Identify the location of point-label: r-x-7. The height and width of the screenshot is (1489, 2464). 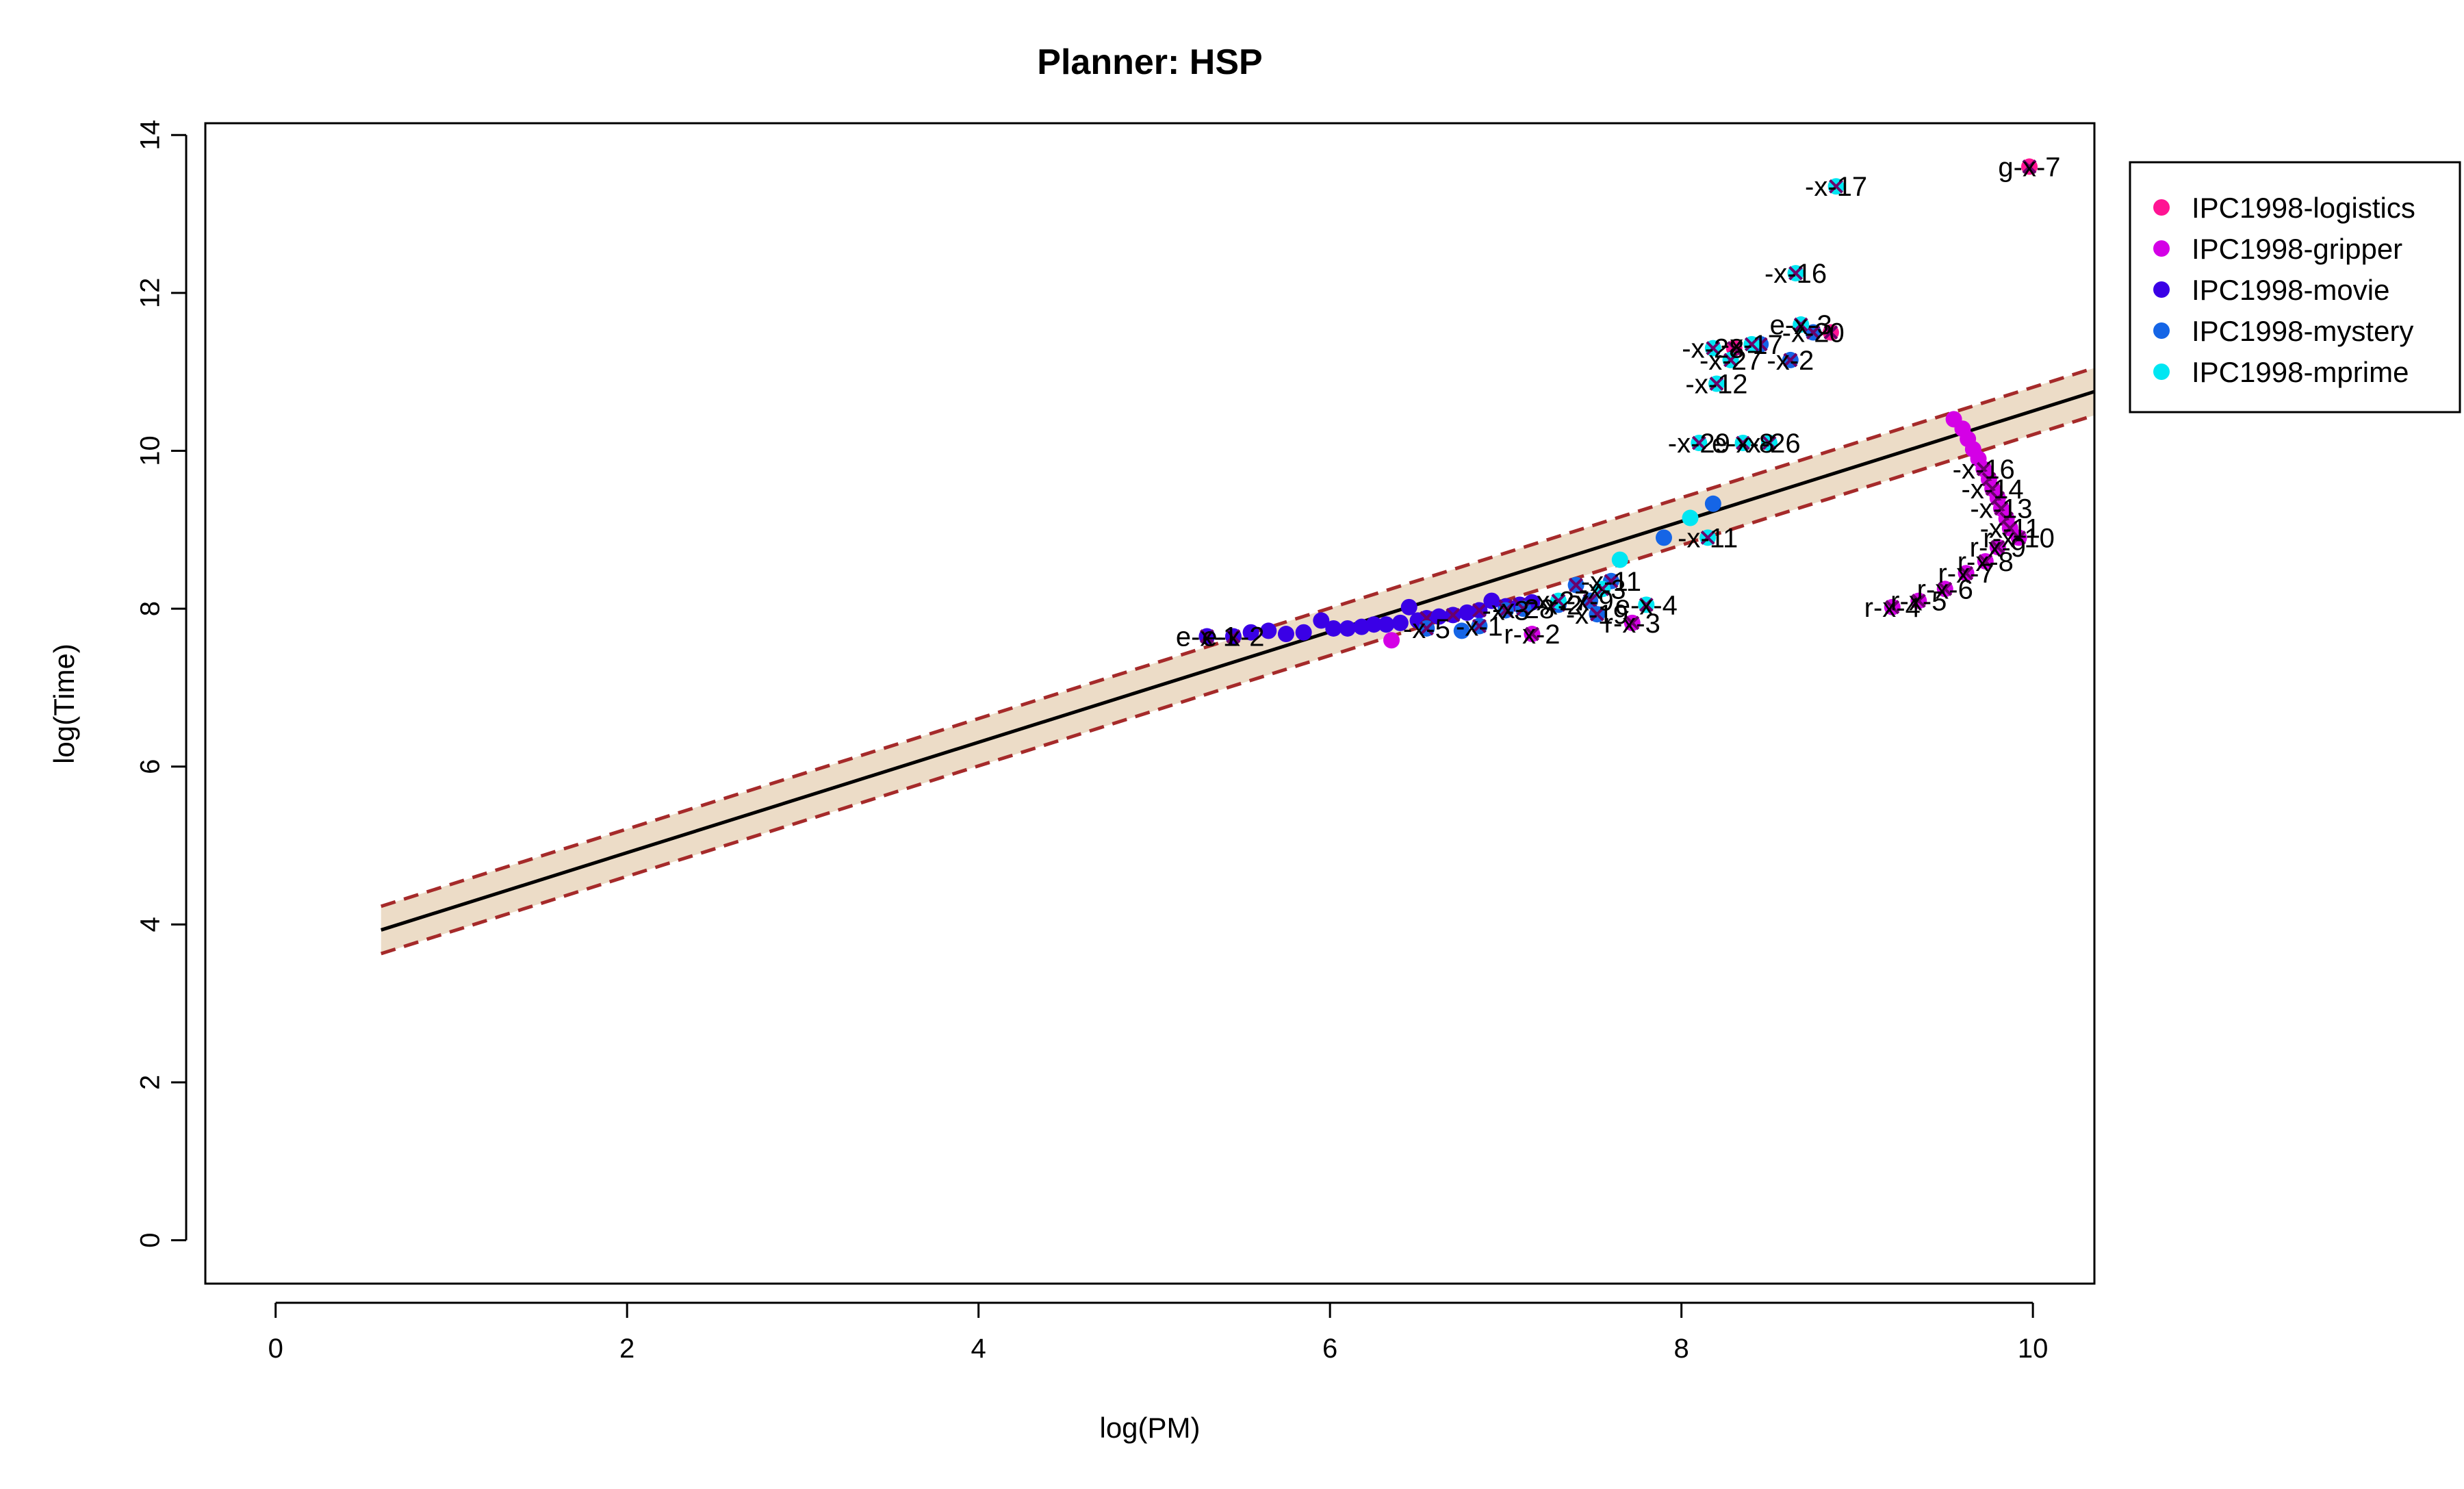
(1966, 574).